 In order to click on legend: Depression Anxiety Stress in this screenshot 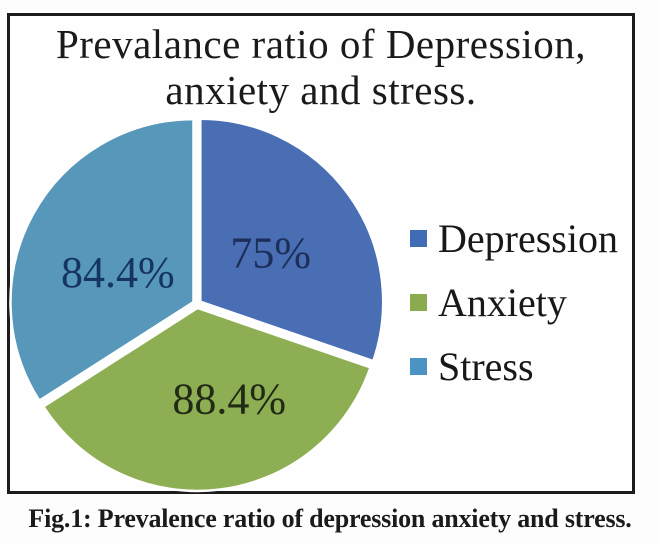, I will do `click(514, 310)`.